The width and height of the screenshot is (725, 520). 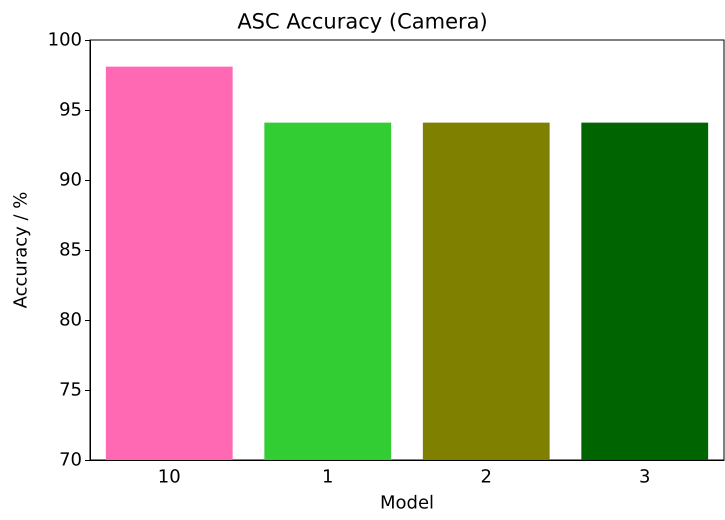 I want to click on y-tick-label: 100, so click(x=65, y=40).